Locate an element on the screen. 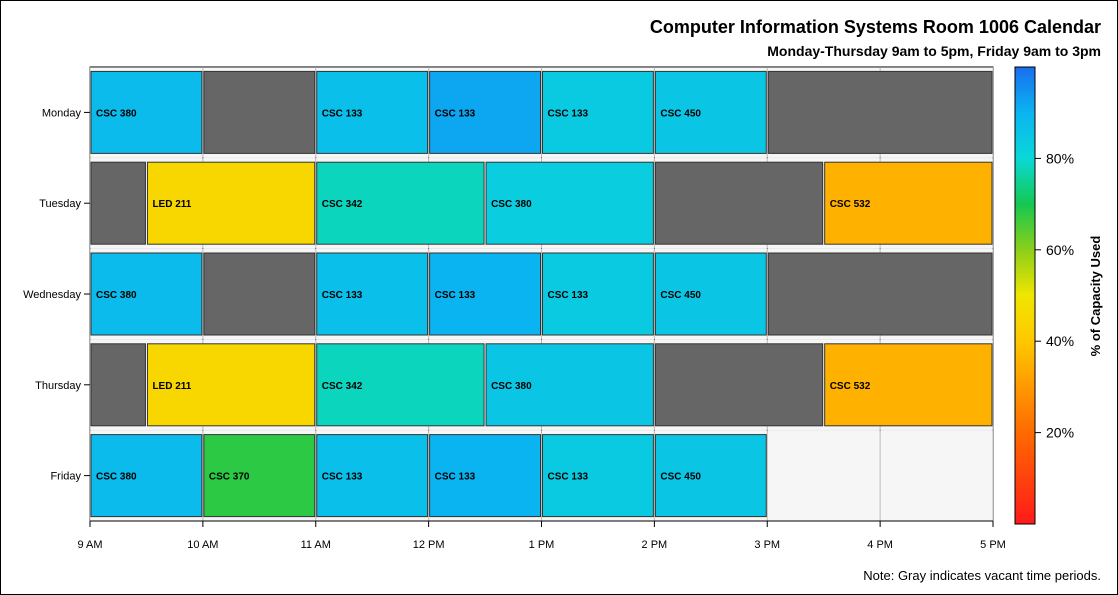 Image resolution: width=1118 pixels, height=595 pixels. y-tick-label: Wednesday is located at coordinates (52, 295).